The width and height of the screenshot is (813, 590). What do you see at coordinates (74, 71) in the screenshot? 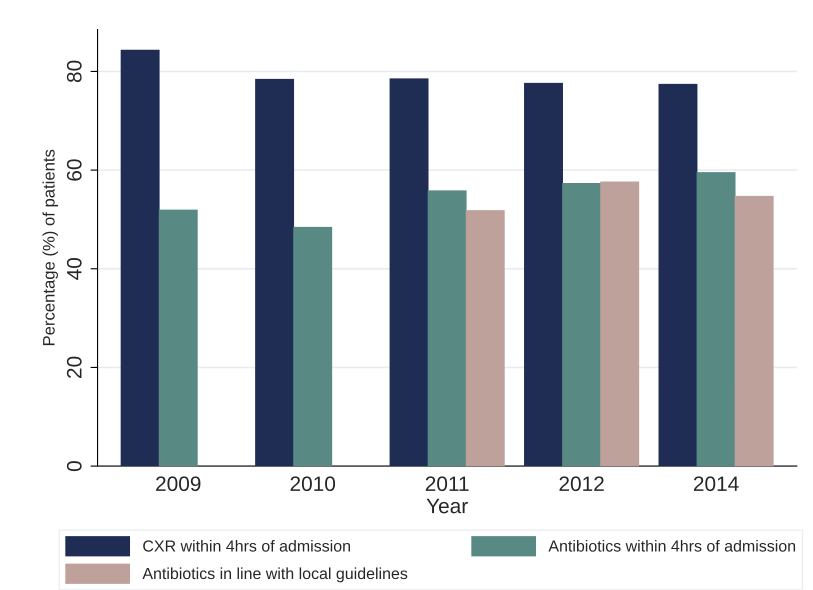
I see `y-tick-label: 80` at bounding box center [74, 71].